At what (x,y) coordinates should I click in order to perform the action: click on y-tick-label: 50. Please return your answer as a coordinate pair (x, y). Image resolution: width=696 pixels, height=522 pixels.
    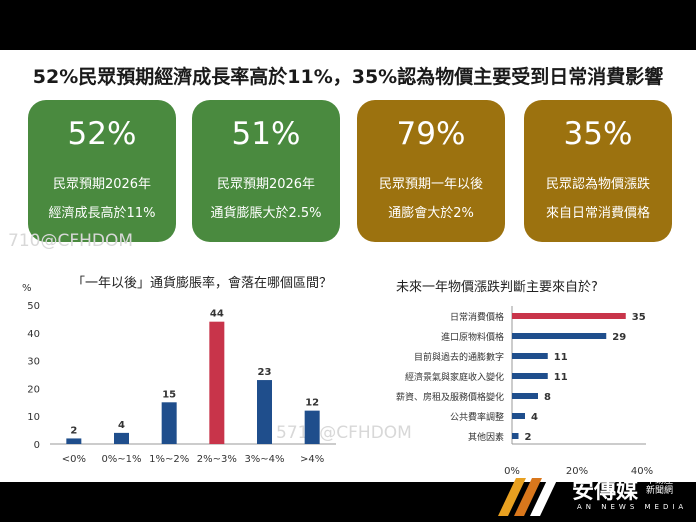
    Looking at the image, I should click on (33, 306).